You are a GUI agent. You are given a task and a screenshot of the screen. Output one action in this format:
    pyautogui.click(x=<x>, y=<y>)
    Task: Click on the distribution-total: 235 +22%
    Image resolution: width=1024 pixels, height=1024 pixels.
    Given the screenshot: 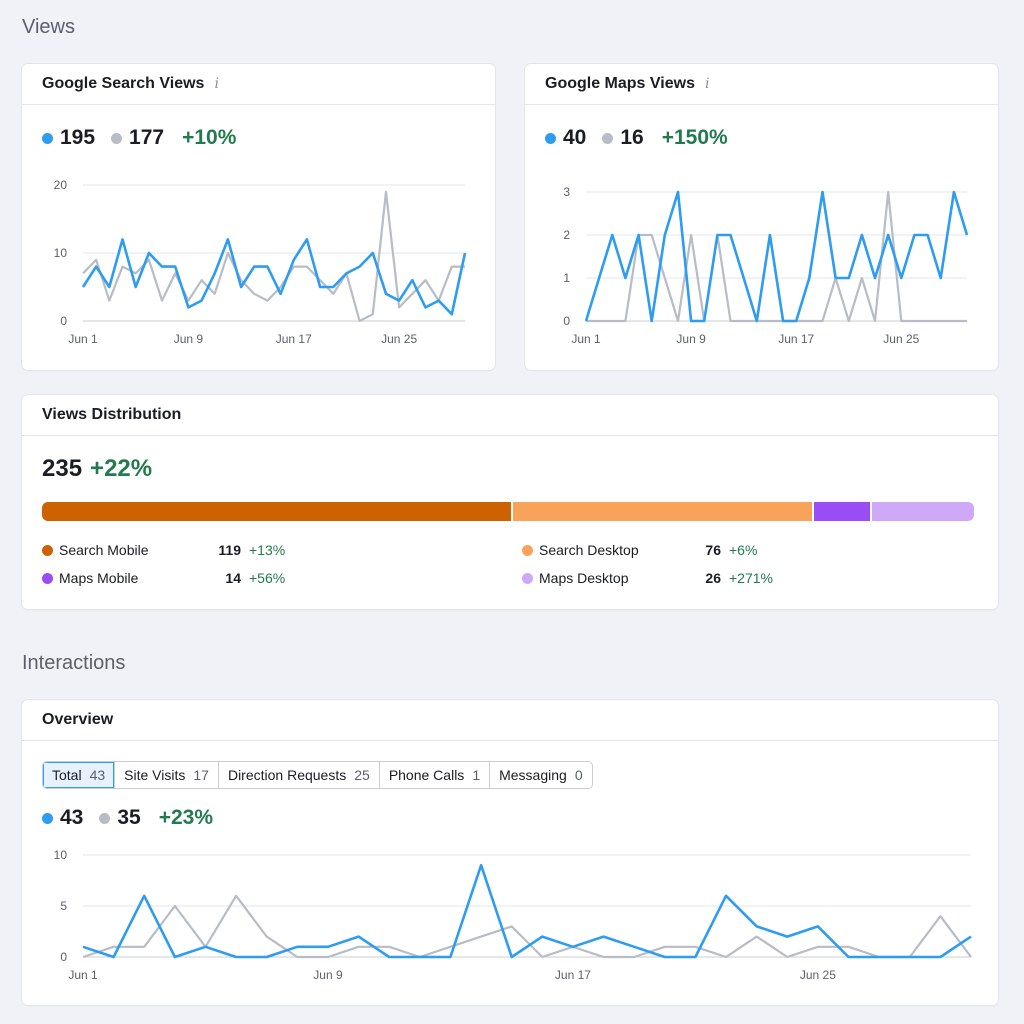 What is the action you would take?
    pyautogui.click(x=97, y=469)
    